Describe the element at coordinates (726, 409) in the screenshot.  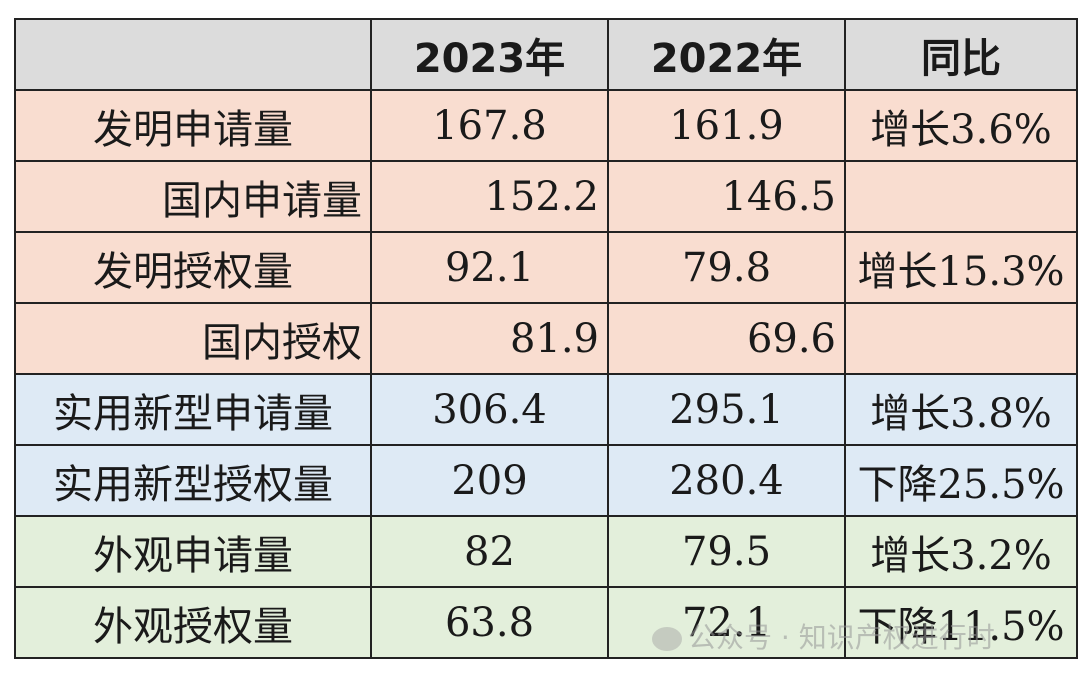
I see `cell-2022: 295.1` at that location.